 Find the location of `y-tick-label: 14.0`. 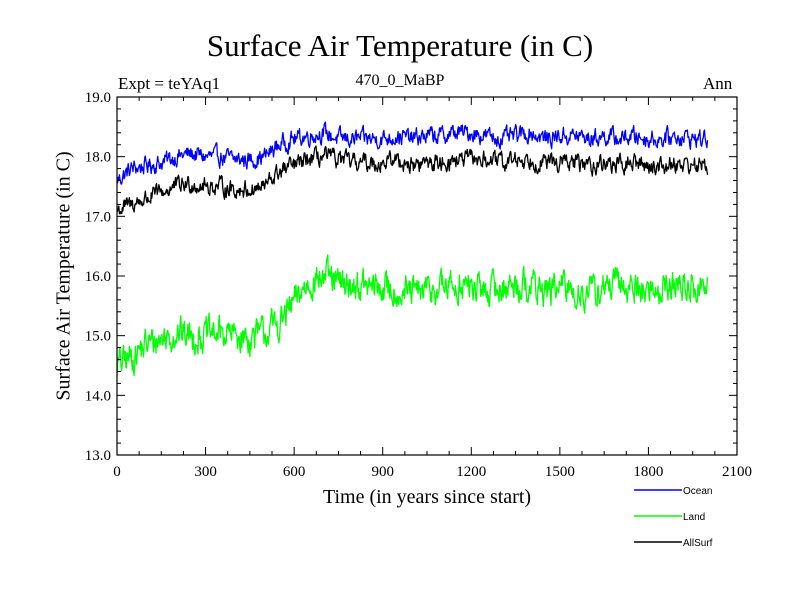

y-tick-label: 14.0 is located at coordinates (98, 396).